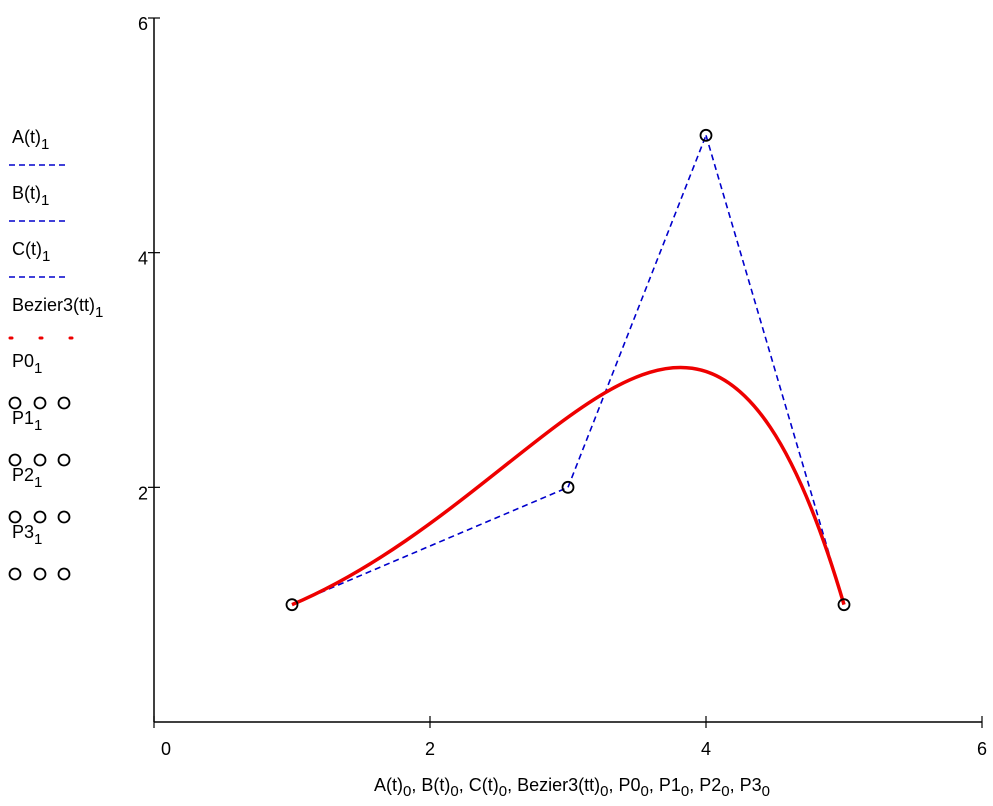 This screenshot has height=806, width=993. What do you see at coordinates (637, 311) in the screenshot?
I see `series-line-b-t` at bounding box center [637, 311].